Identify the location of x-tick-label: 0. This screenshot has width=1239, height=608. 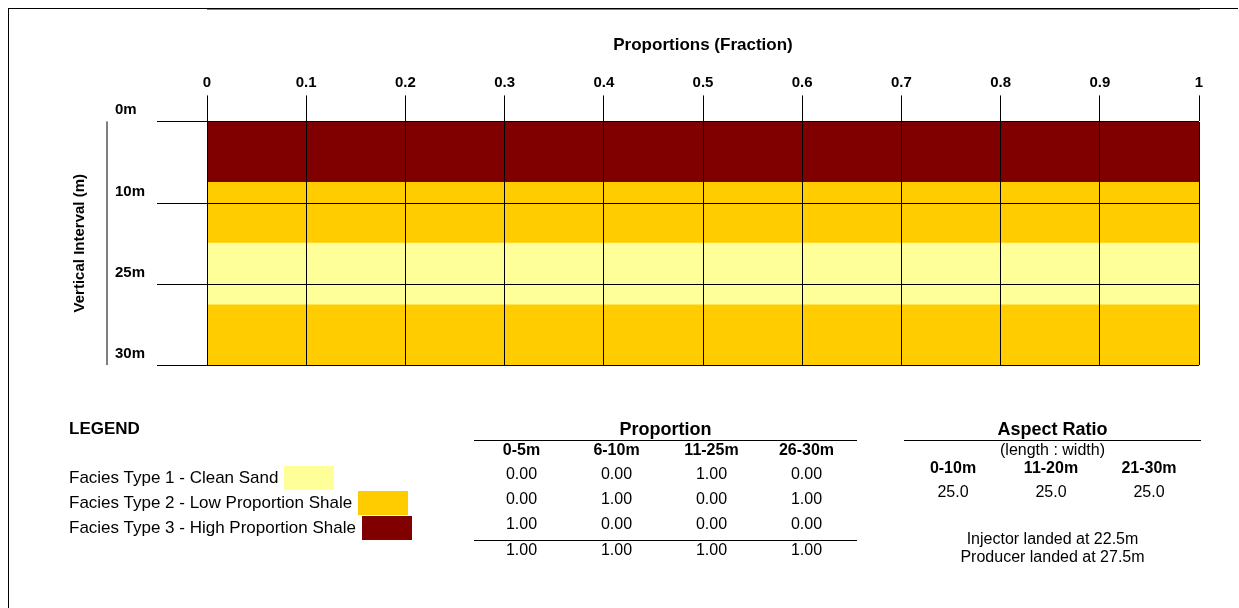
(207, 81).